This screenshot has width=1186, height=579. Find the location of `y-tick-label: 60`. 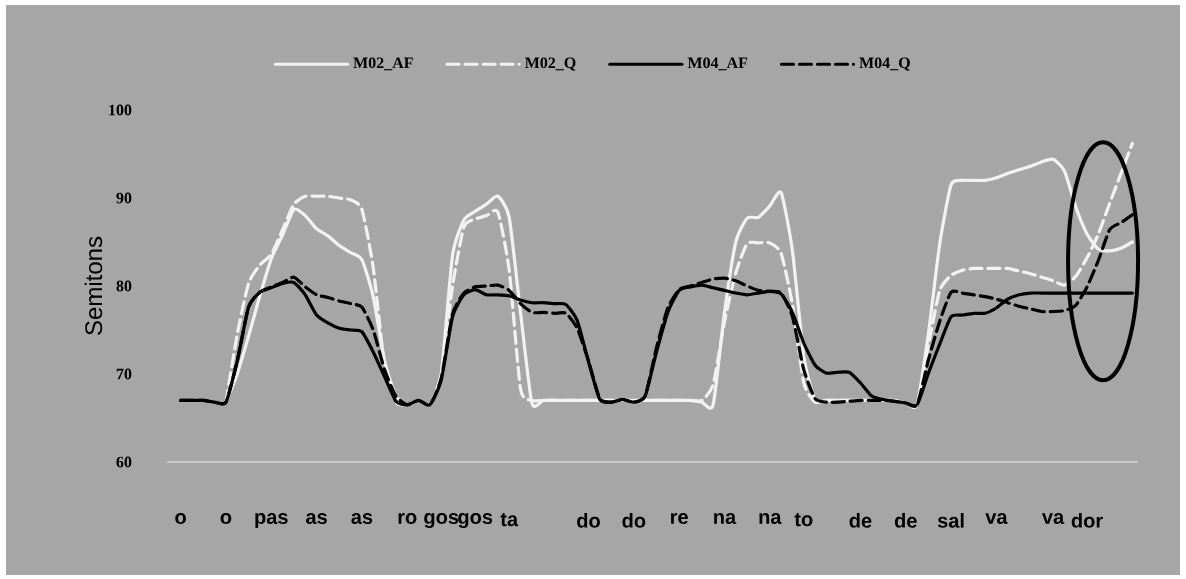

y-tick-label: 60 is located at coordinates (124, 462).